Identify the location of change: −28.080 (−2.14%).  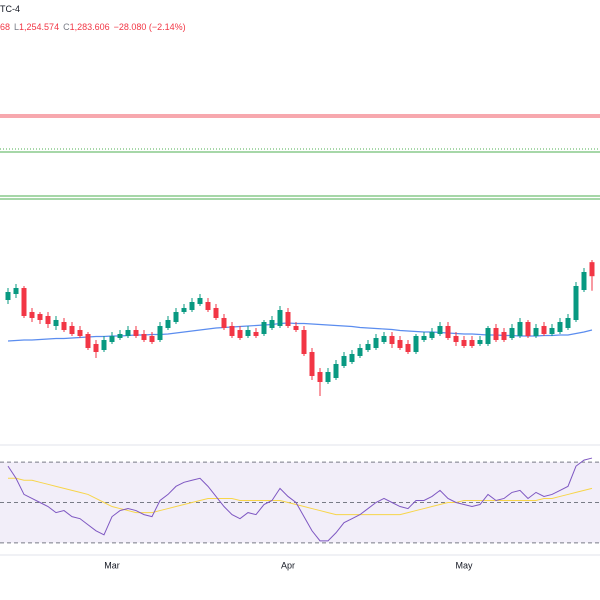
(149, 27).